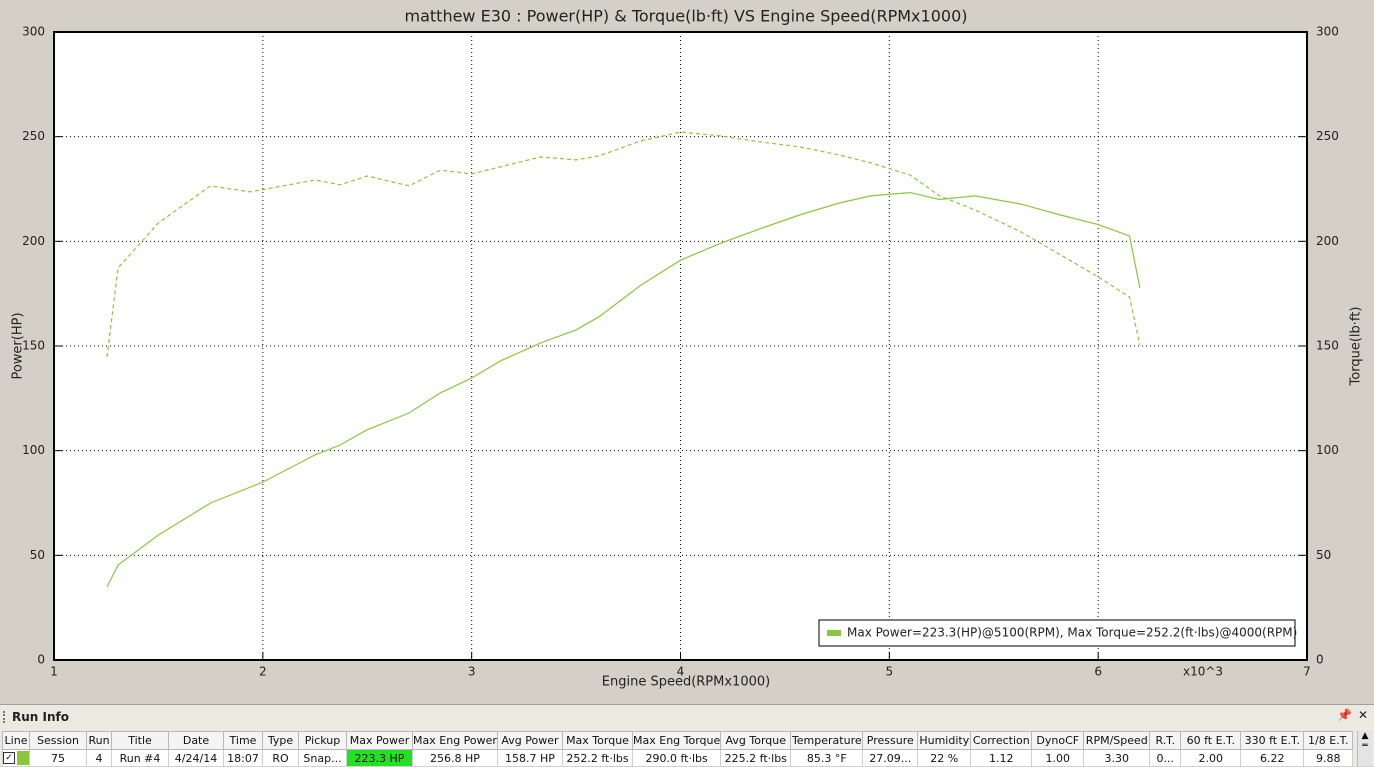 This screenshot has height=767, width=1374. I want to click on y2-axis-label: Torque(lb·ft), so click(1356, 347).